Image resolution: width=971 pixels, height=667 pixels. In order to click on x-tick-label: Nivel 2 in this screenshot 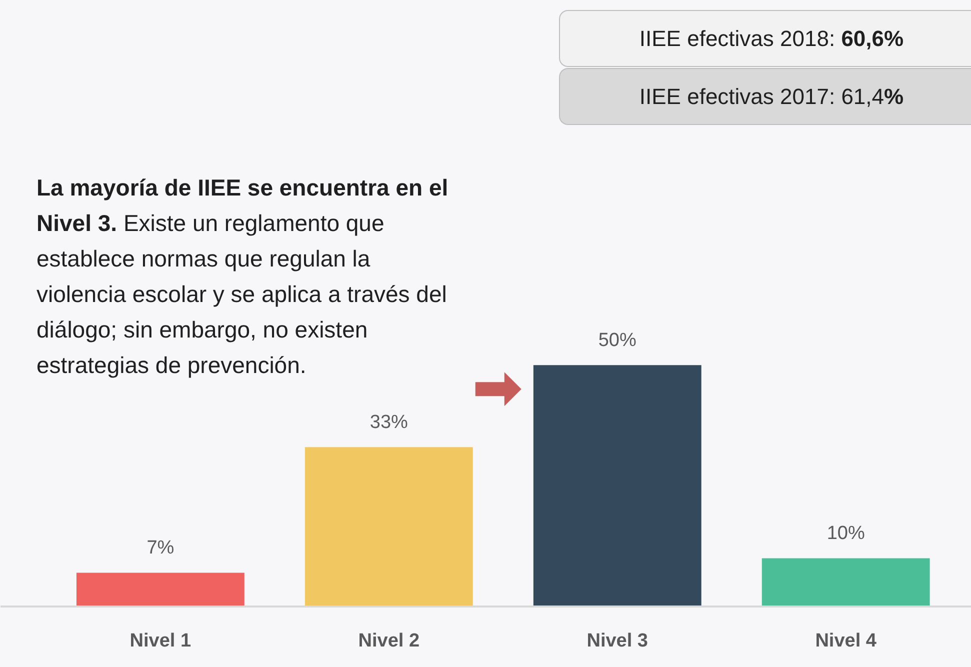, I will do `click(389, 641)`.